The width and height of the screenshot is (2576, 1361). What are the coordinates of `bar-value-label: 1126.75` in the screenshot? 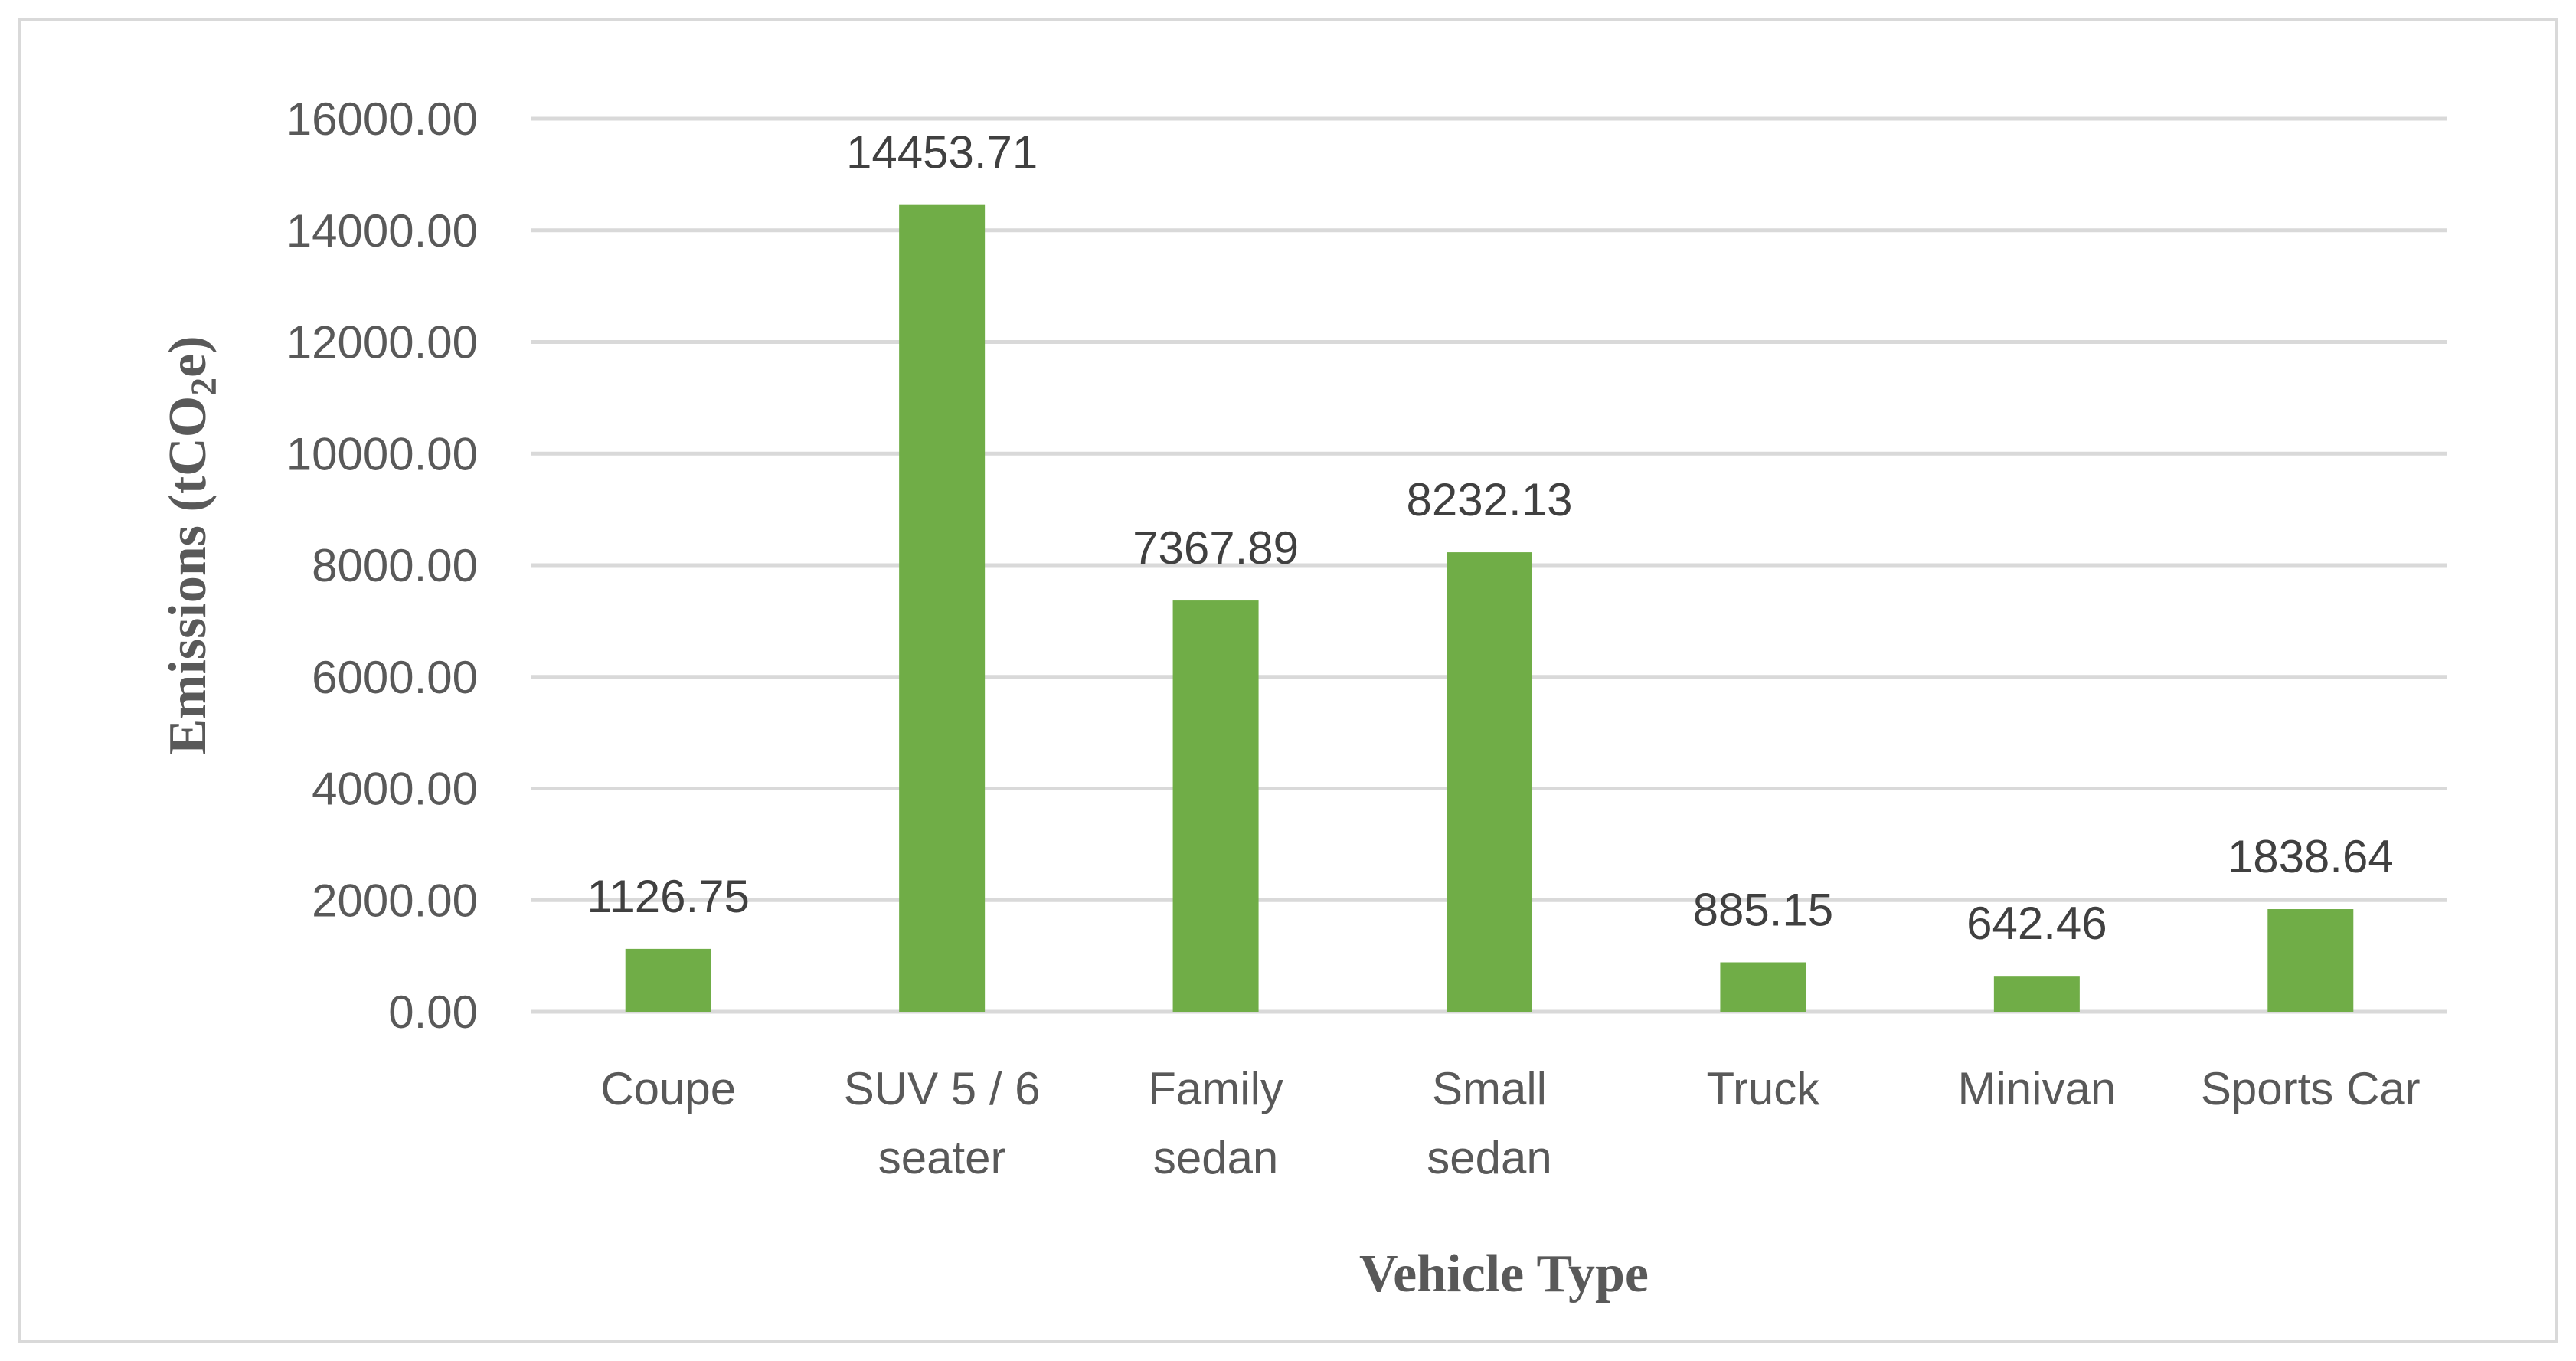 It's located at (668, 896).